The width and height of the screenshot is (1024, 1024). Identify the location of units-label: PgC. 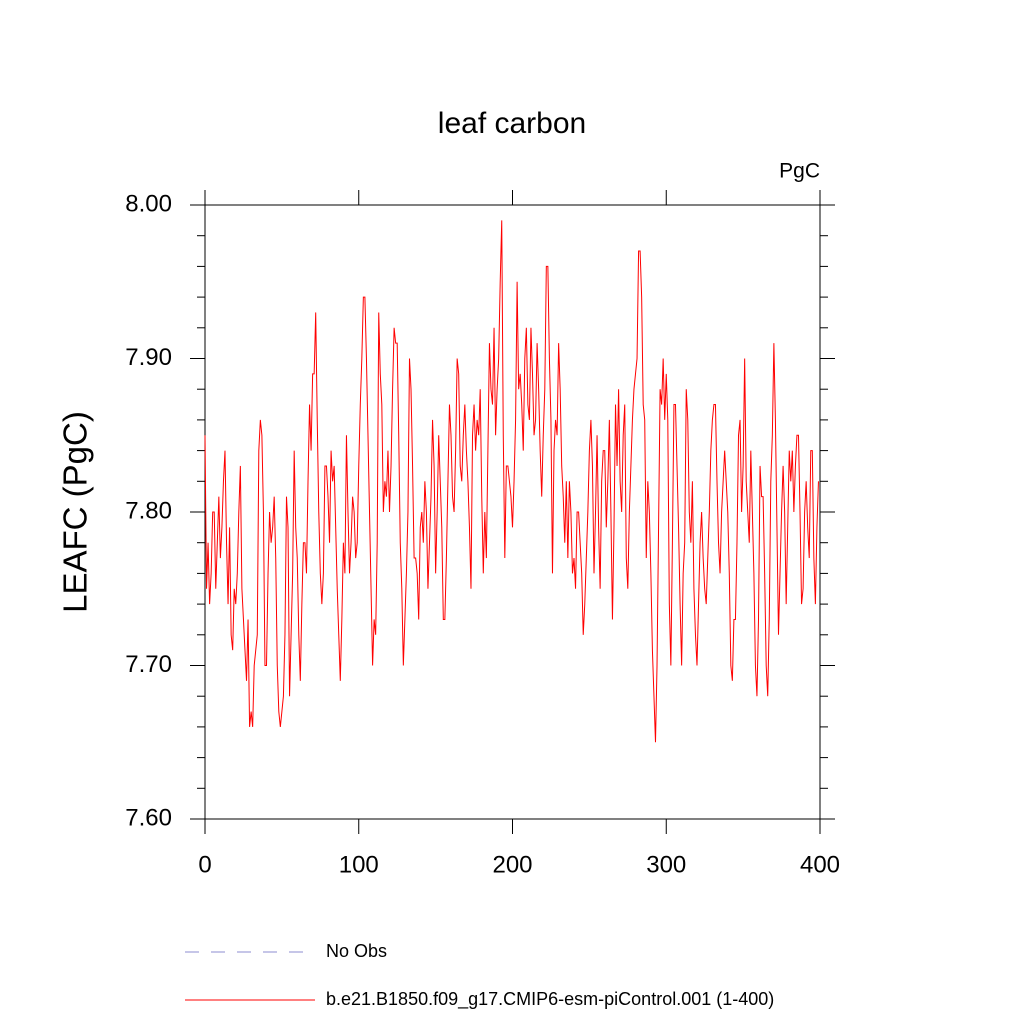
(799, 171).